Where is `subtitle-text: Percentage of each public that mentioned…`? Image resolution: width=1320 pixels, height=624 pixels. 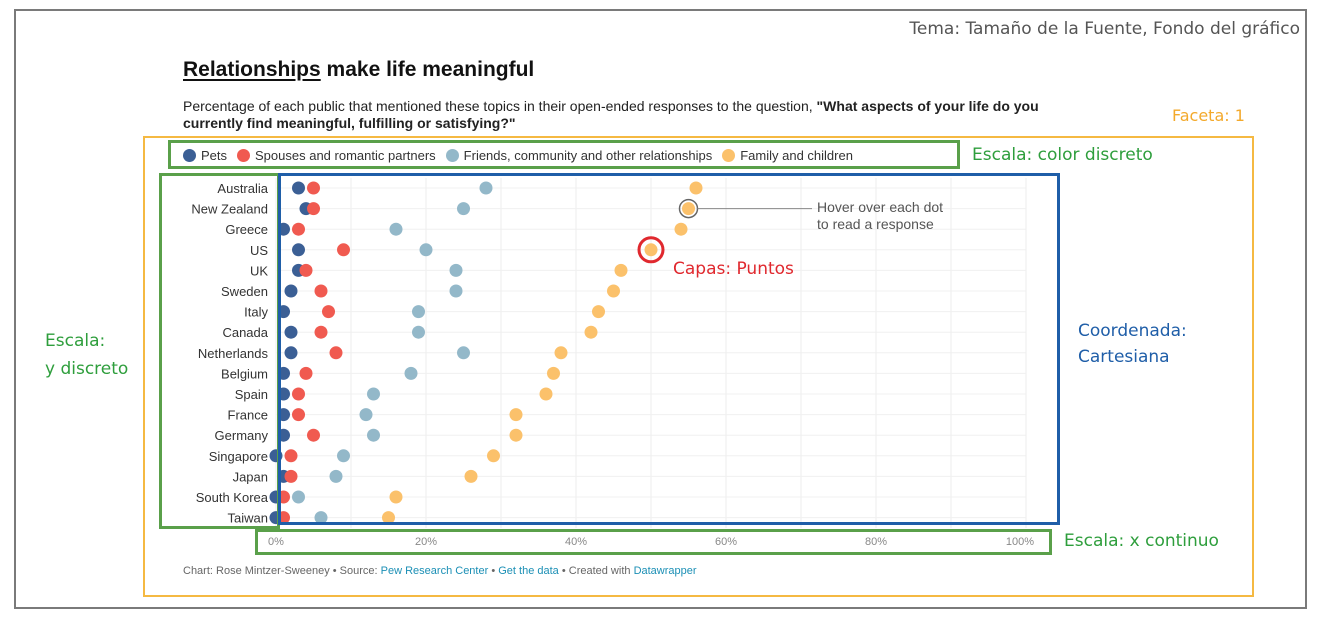
subtitle-text: Percentage of each public that mentioned… is located at coordinates (500, 106).